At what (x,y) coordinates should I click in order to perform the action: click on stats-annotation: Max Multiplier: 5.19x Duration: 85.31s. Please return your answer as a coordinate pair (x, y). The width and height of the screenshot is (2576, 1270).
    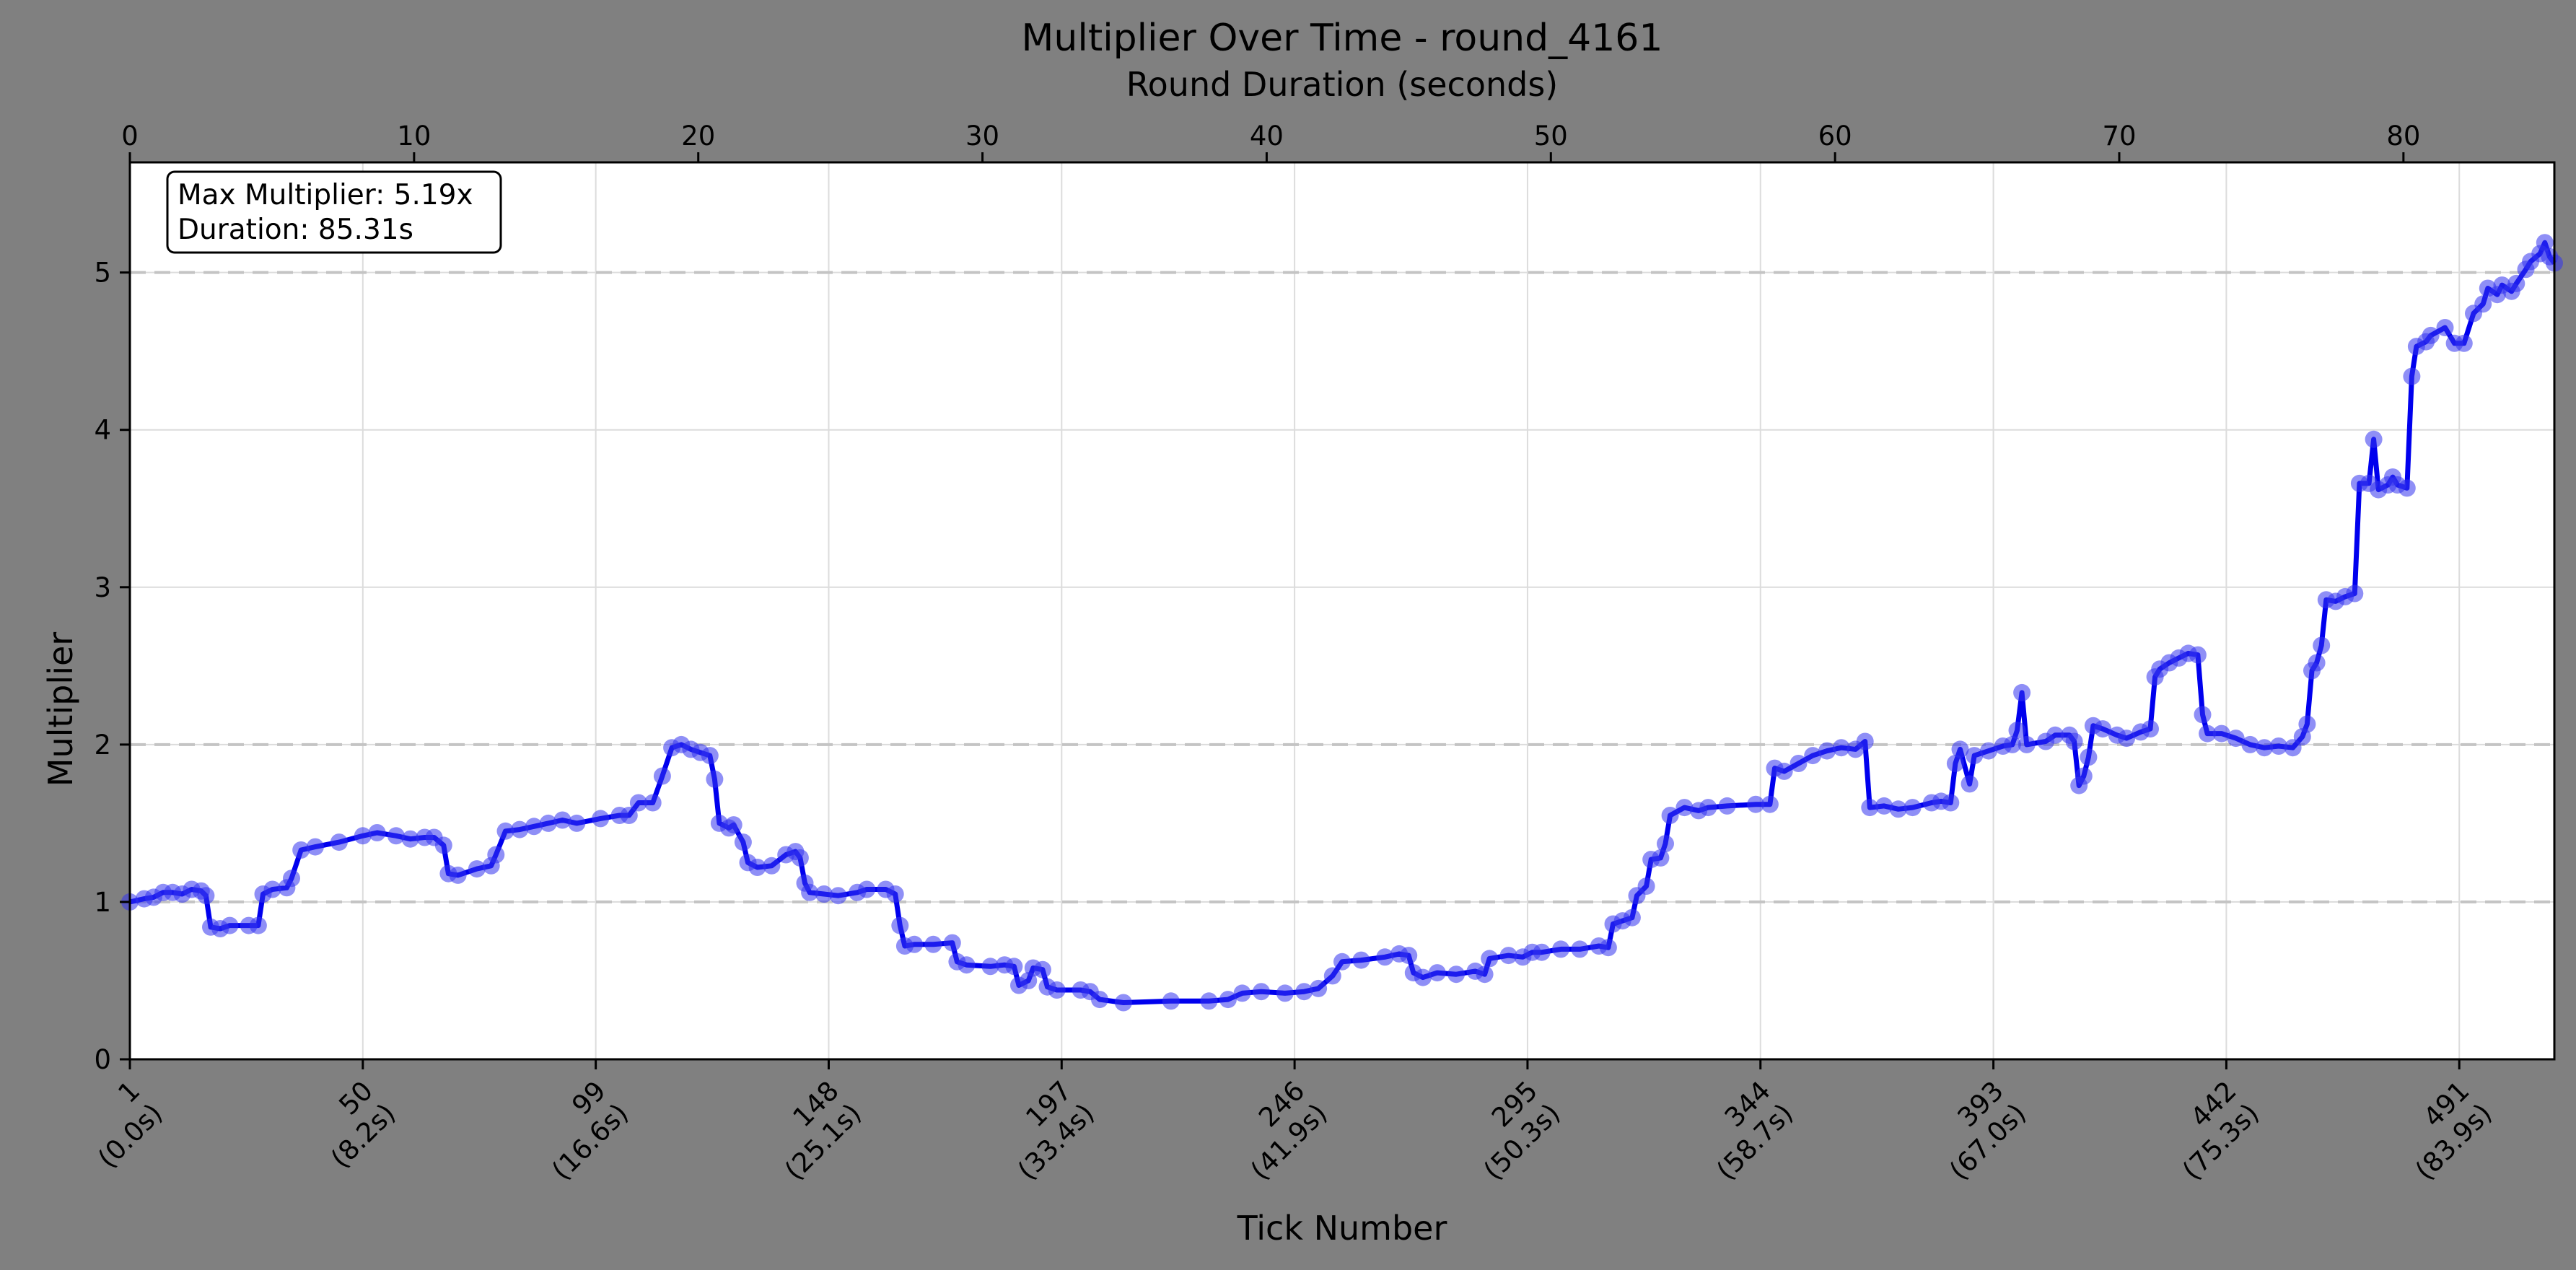
    Looking at the image, I should click on (334, 212).